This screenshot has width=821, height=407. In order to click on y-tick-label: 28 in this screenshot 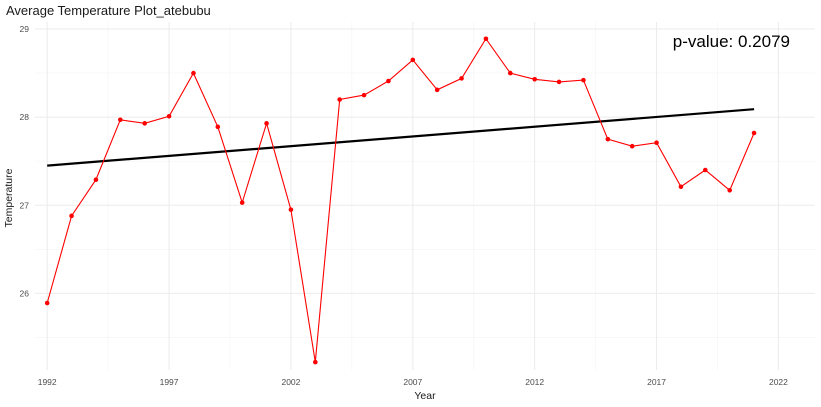, I will do `click(25, 117)`.